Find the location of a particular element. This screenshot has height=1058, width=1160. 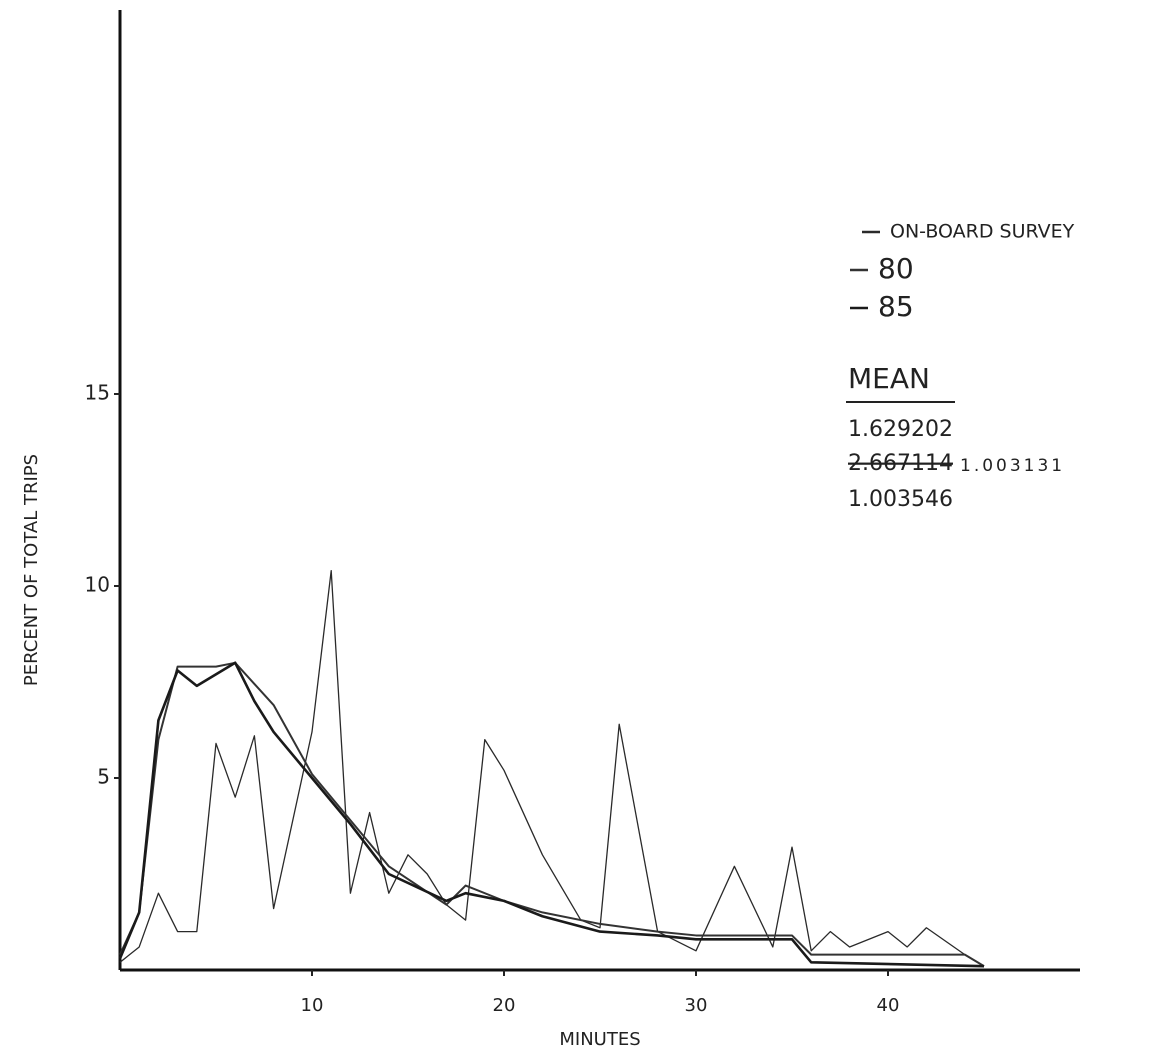

legend-label: 80 is located at coordinates (896, 268).